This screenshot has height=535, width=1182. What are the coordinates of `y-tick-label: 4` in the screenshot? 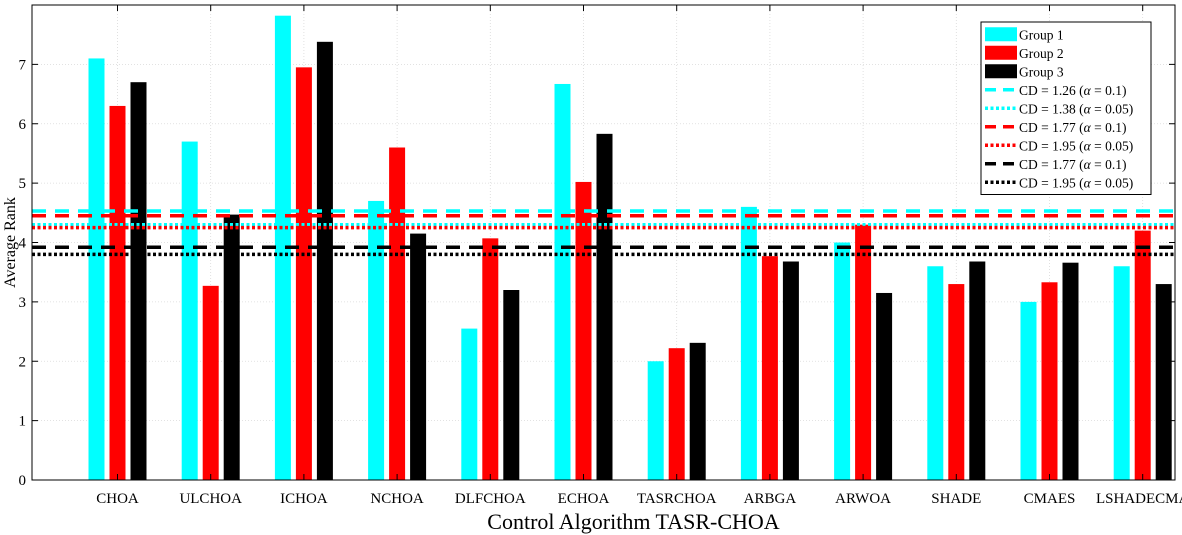 It's located at (23, 244).